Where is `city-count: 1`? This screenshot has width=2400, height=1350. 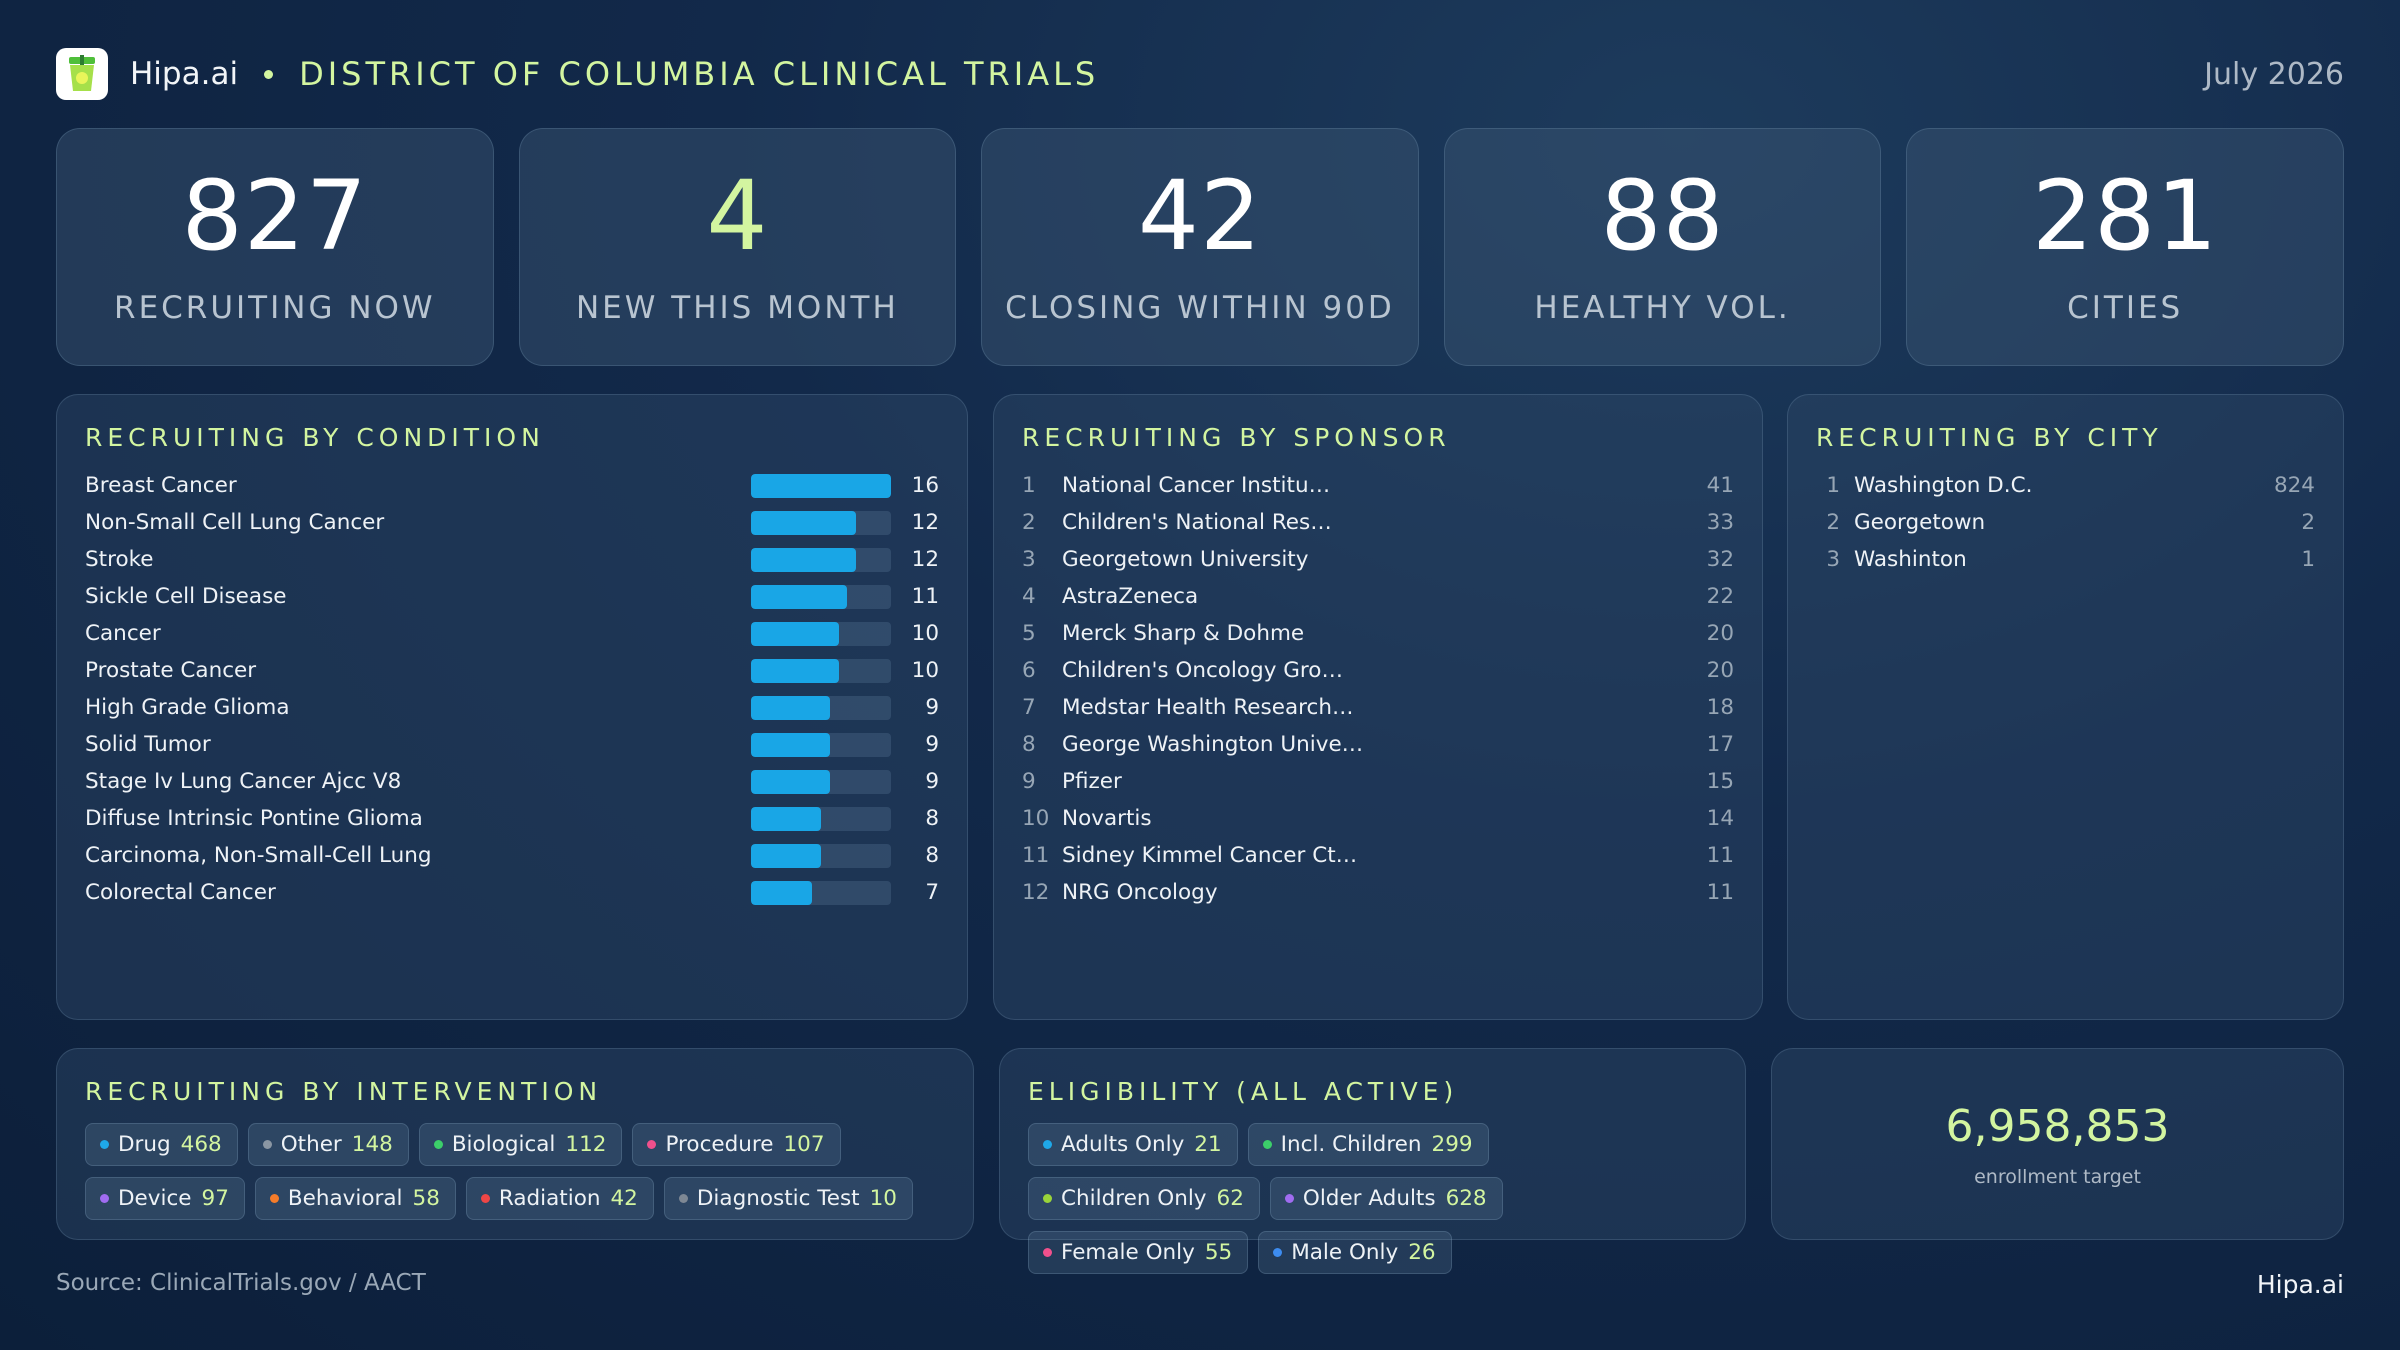
city-count: 1 is located at coordinates (2308, 559).